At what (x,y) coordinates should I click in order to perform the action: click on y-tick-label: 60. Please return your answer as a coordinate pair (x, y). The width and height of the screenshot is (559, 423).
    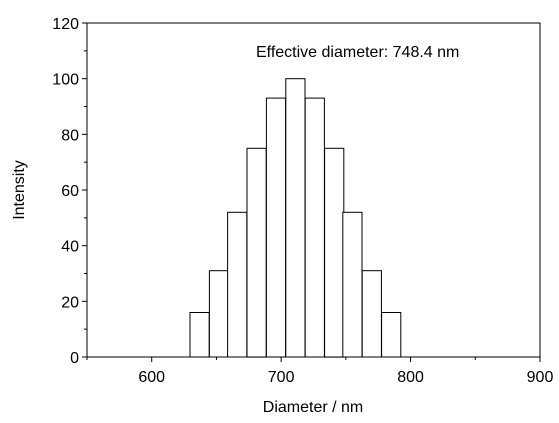
    Looking at the image, I should click on (70, 191).